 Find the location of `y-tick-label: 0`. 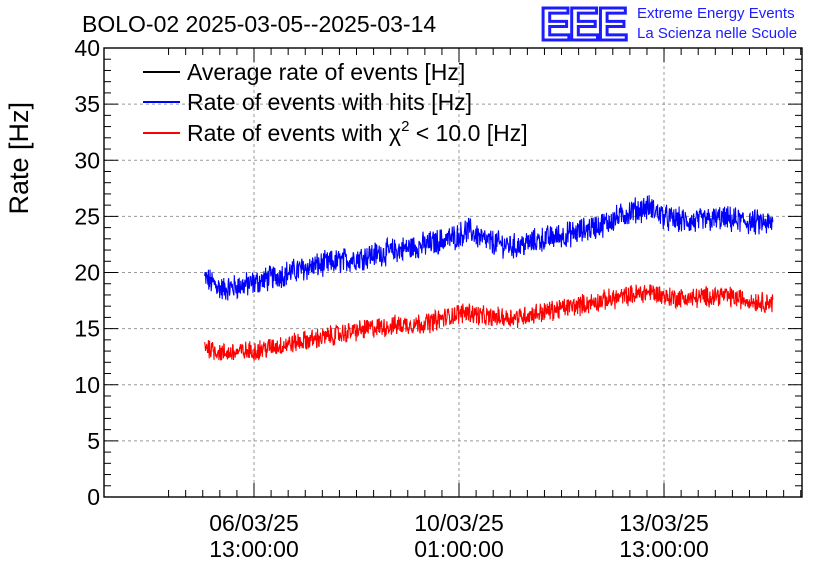

y-tick-label: 0 is located at coordinates (93, 497).